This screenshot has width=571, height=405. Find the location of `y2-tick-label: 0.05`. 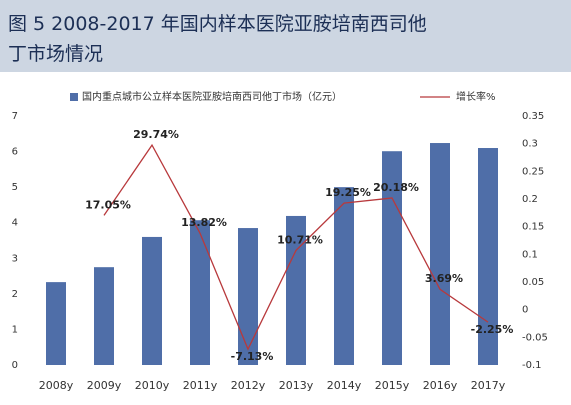

y2-tick-label: 0.05 is located at coordinates (533, 282).